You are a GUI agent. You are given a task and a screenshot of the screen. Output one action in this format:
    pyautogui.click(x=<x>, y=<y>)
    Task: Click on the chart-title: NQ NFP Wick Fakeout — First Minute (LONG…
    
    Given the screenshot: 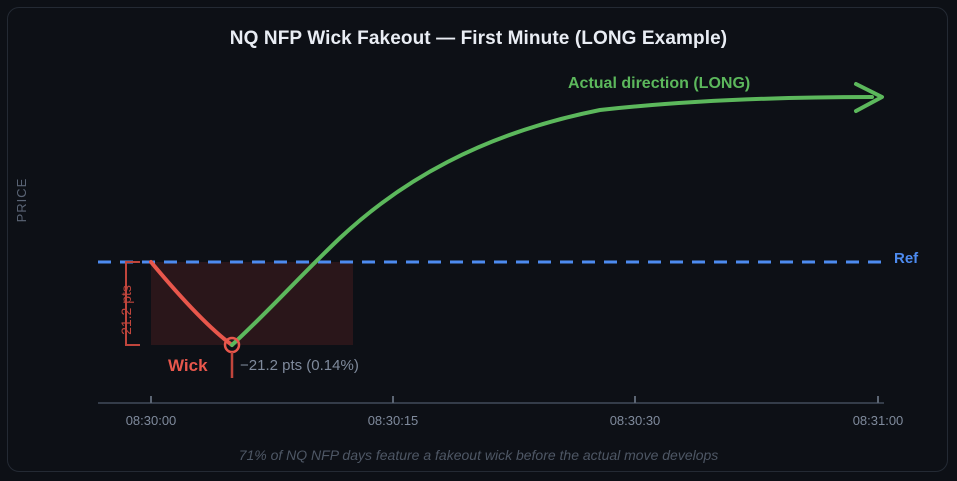 What is the action you would take?
    pyautogui.click(x=478, y=38)
    